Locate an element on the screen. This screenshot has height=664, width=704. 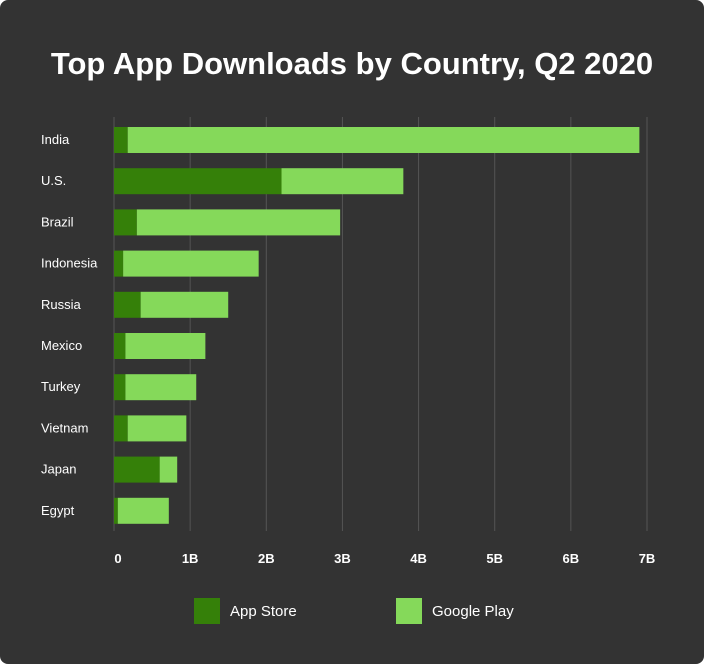
x-tick-label-5: 5B is located at coordinates (494, 558).